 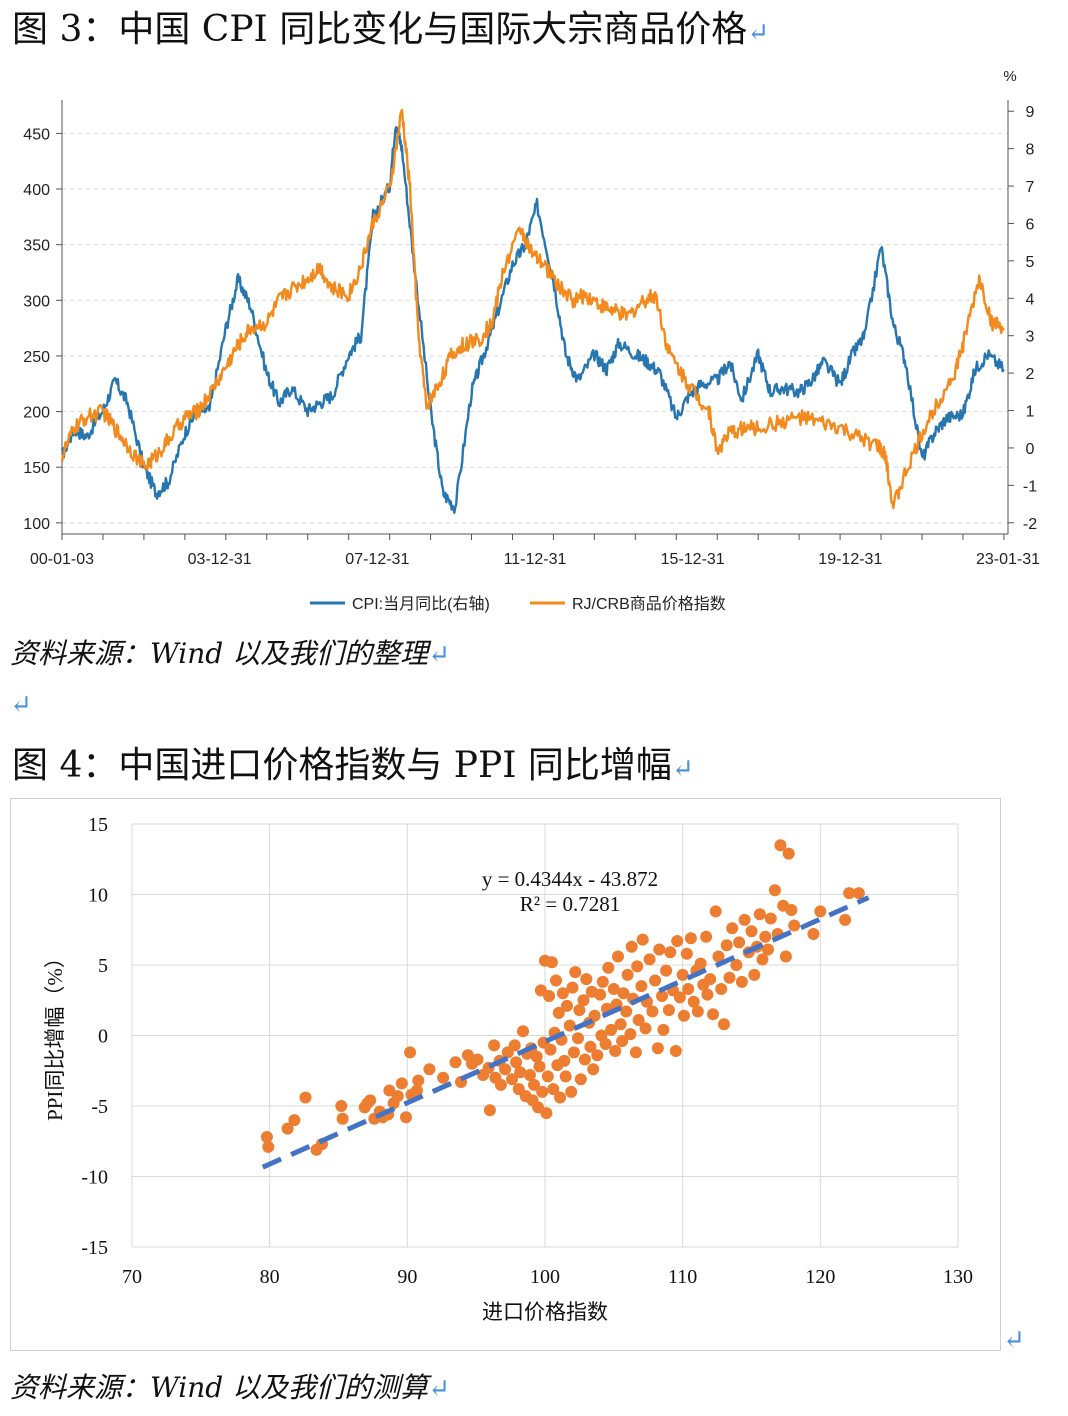 What do you see at coordinates (353, 765) in the screenshot?
I see `figure4-title: 图 4：中国进口价格指数与 PPI 同比增幅↵` at bounding box center [353, 765].